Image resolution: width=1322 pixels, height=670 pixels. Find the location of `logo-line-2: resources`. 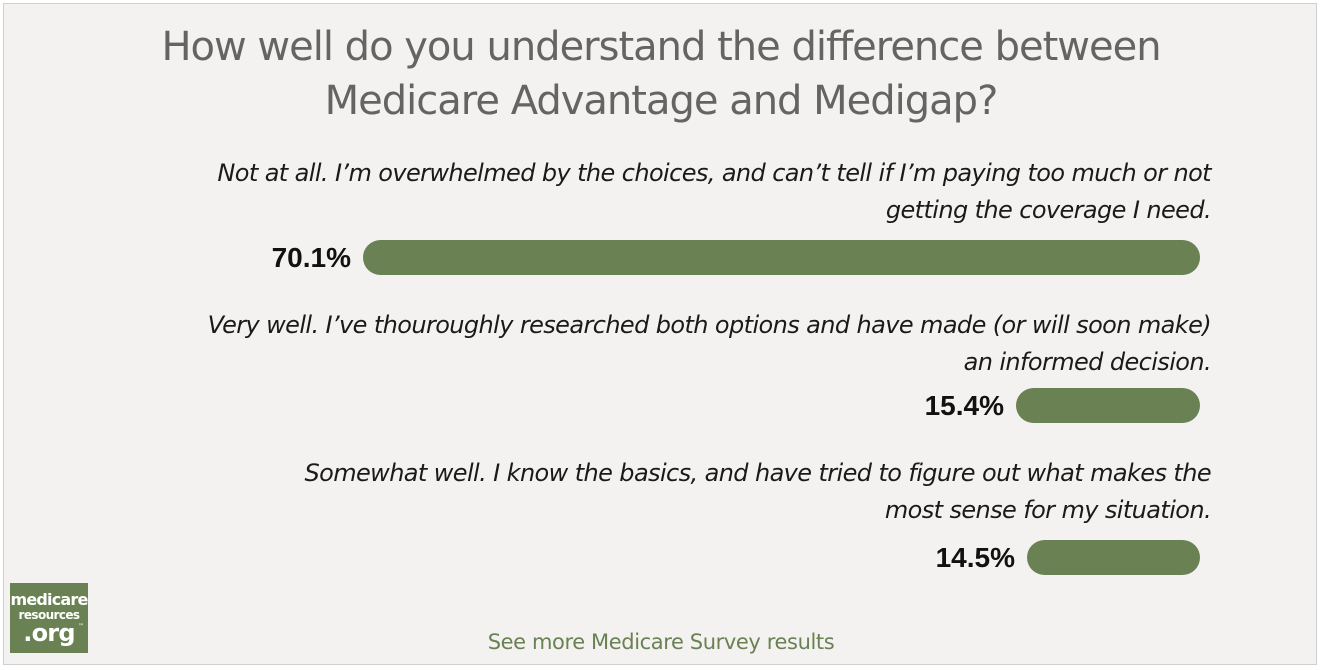

logo-line-2: resources is located at coordinates (49, 615).